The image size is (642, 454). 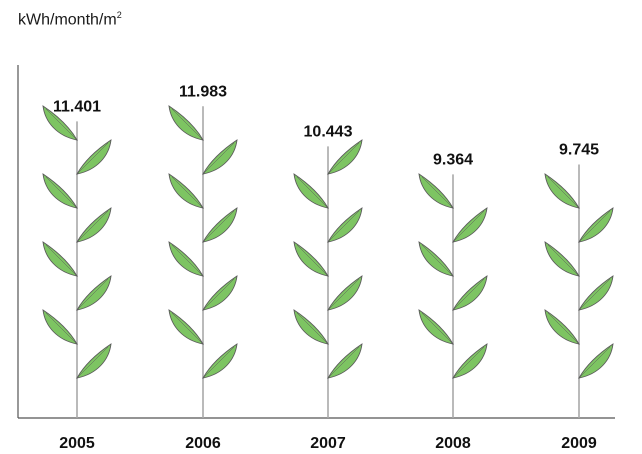 I want to click on x-tick-label: 2005, so click(x=77, y=443).